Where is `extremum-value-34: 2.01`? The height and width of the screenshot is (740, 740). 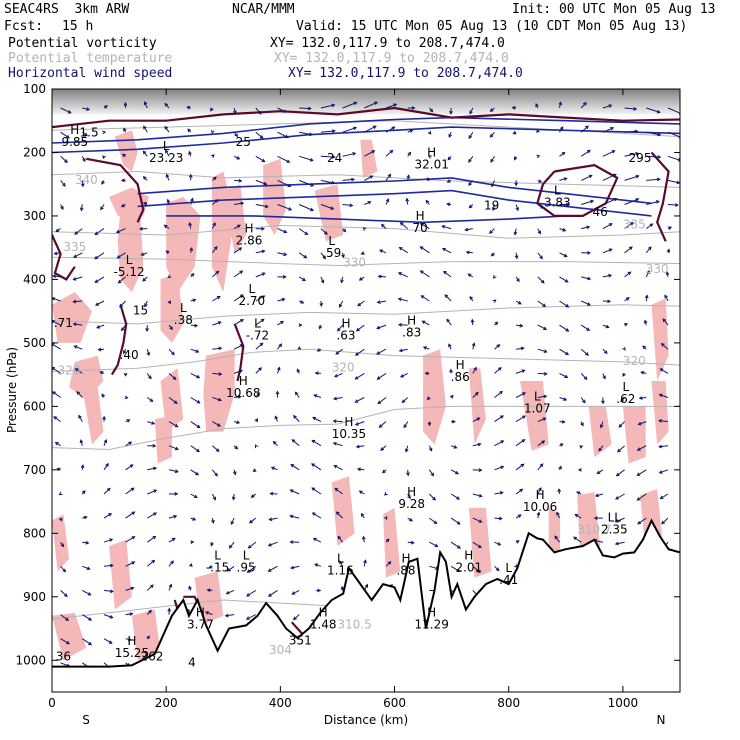 extremum-value-34: 2.01 is located at coordinates (468, 567).